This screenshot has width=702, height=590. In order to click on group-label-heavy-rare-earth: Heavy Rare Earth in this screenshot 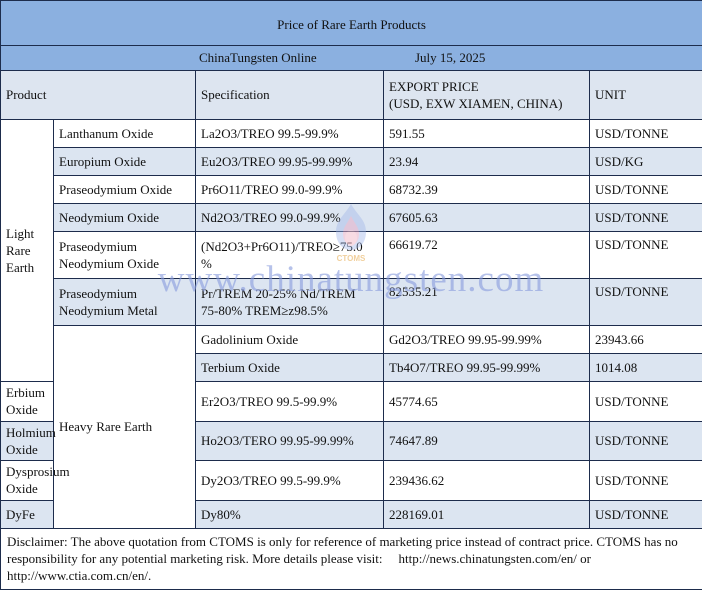, I will do `click(125, 427)`.